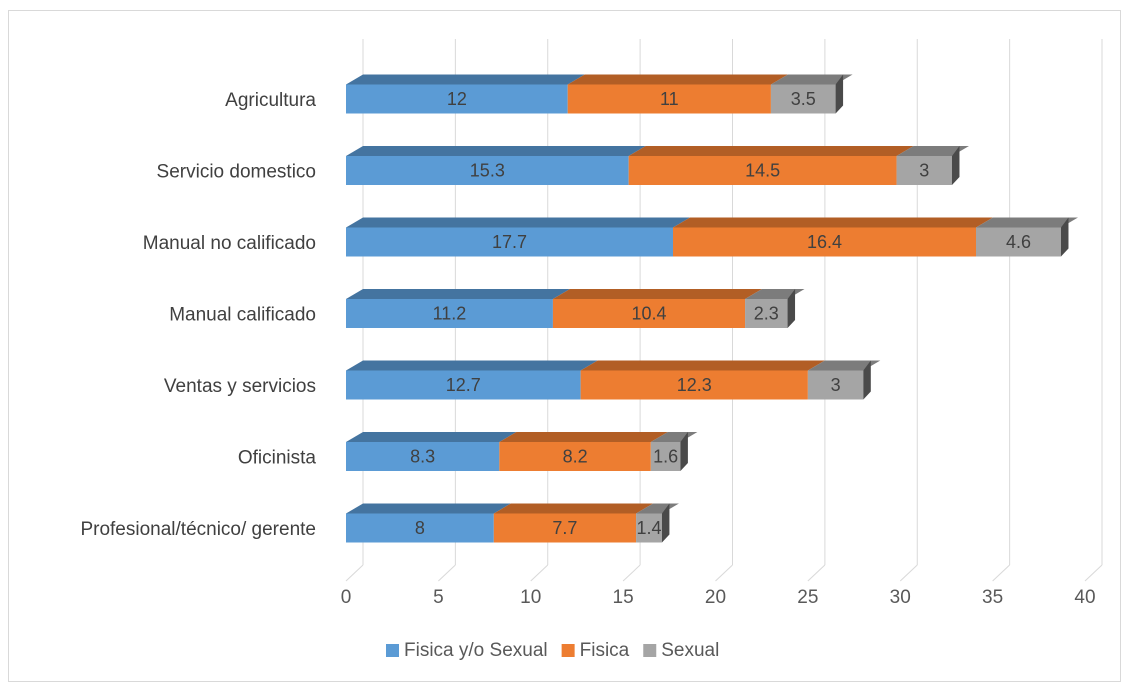  I want to click on x-tick-labels: 0 5 10 15 20 25 30 35 40, so click(718, 597).